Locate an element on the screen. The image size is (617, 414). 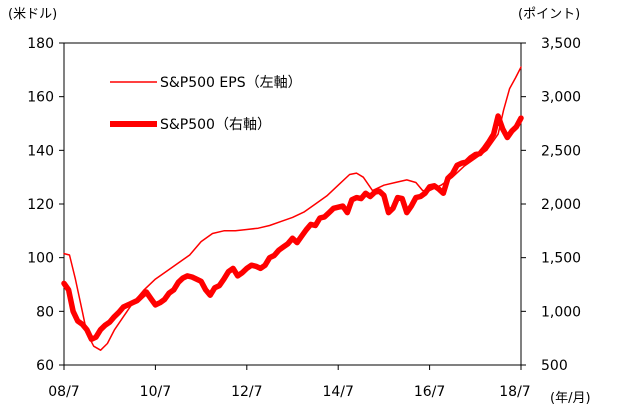
x-tick-label: 12/7 is located at coordinates (246, 392).